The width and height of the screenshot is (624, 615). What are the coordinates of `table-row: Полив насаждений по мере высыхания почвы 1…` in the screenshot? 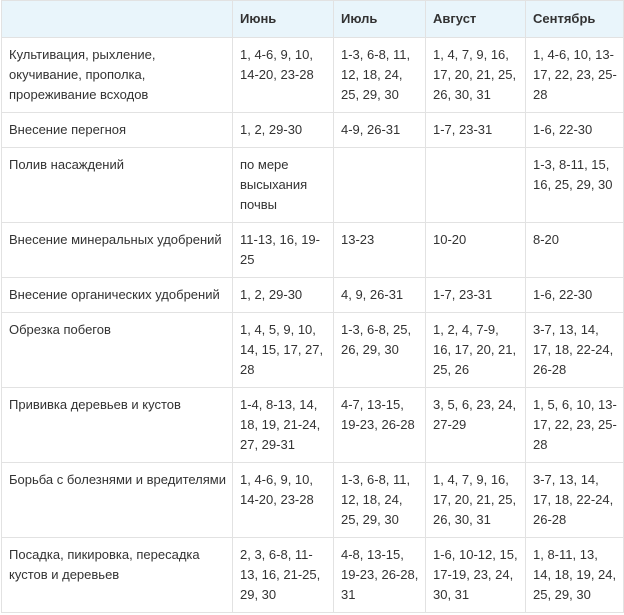 It's located at (312, 185).